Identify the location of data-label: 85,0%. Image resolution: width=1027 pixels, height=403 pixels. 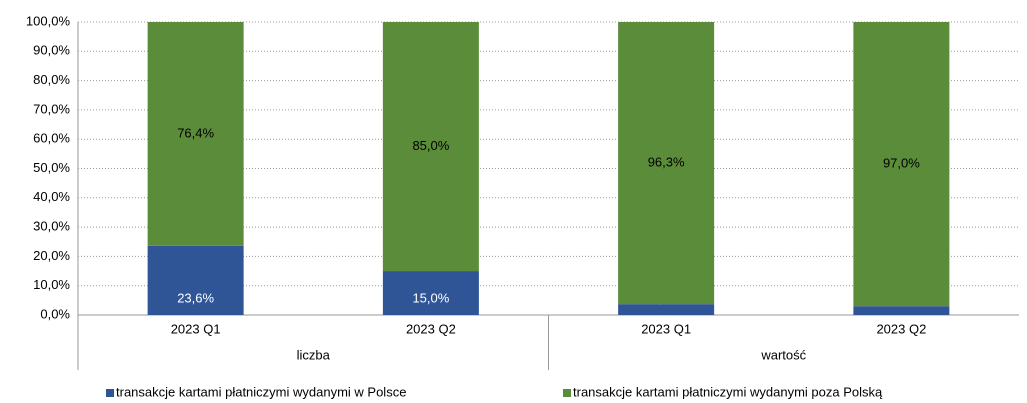
(430, 145).